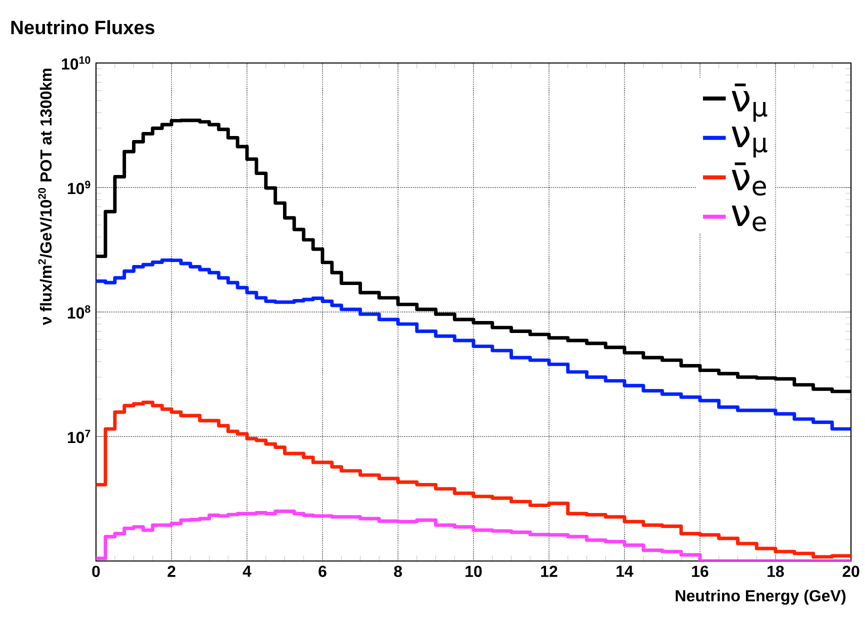 This screenshot has height=618, width=865. Describe the element at coordinates (700, 572) in the screenshot. I see `x-tick-label: 16` at that location.